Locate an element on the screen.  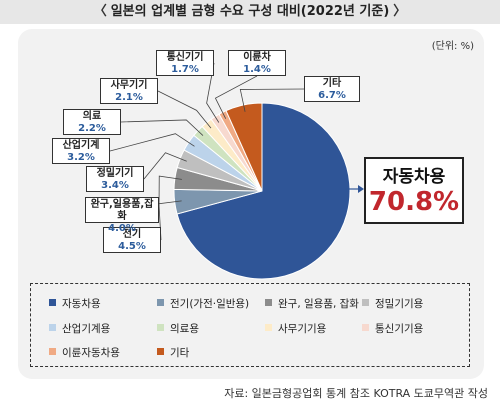
slice-label-7: 통신기기 1.7% is located at coordinates (185, 63).